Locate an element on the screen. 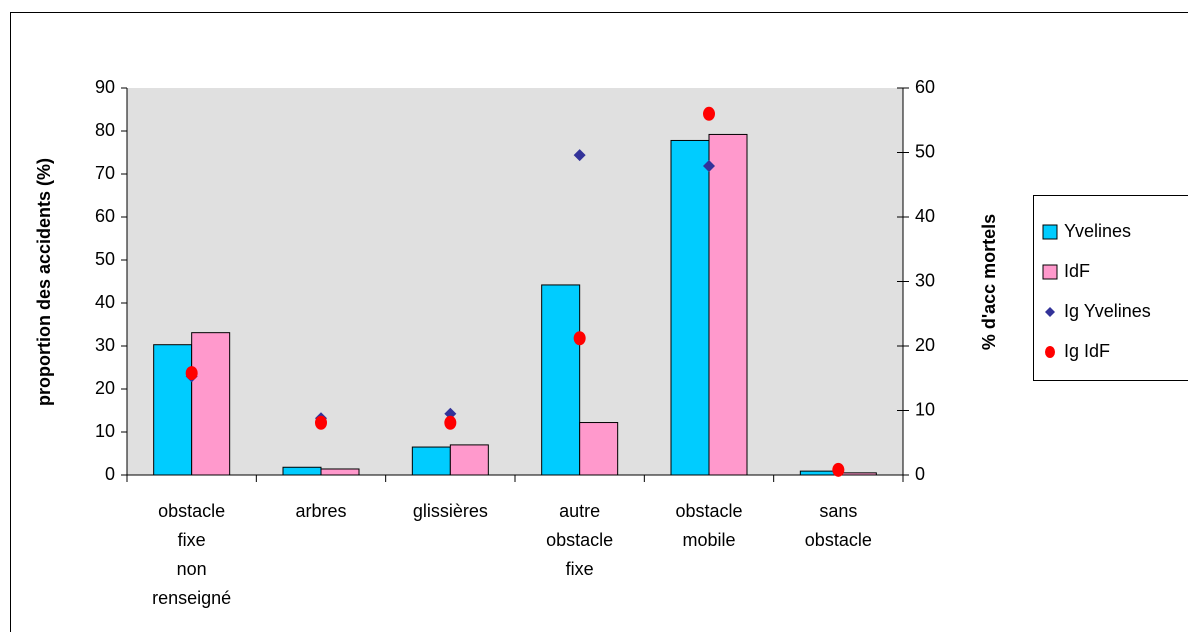 This screenshot has width=1188, height=637. y2-tick-label: 50 is located at coordinates (925, 151).